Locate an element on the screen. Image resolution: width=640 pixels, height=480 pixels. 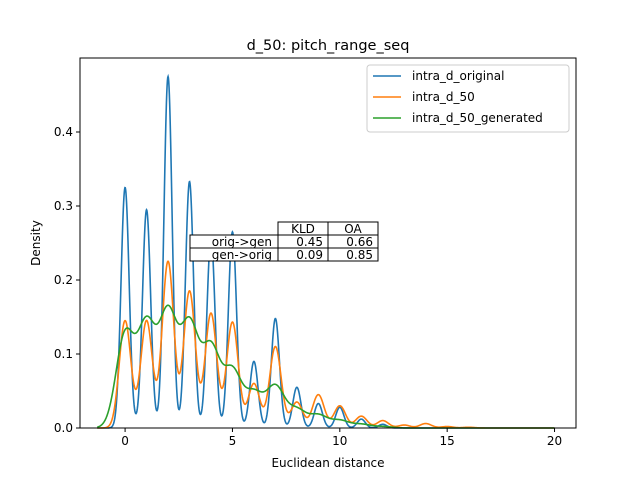
x-axis: 0 5 10 15 20 is located at coordinates (341, 438).